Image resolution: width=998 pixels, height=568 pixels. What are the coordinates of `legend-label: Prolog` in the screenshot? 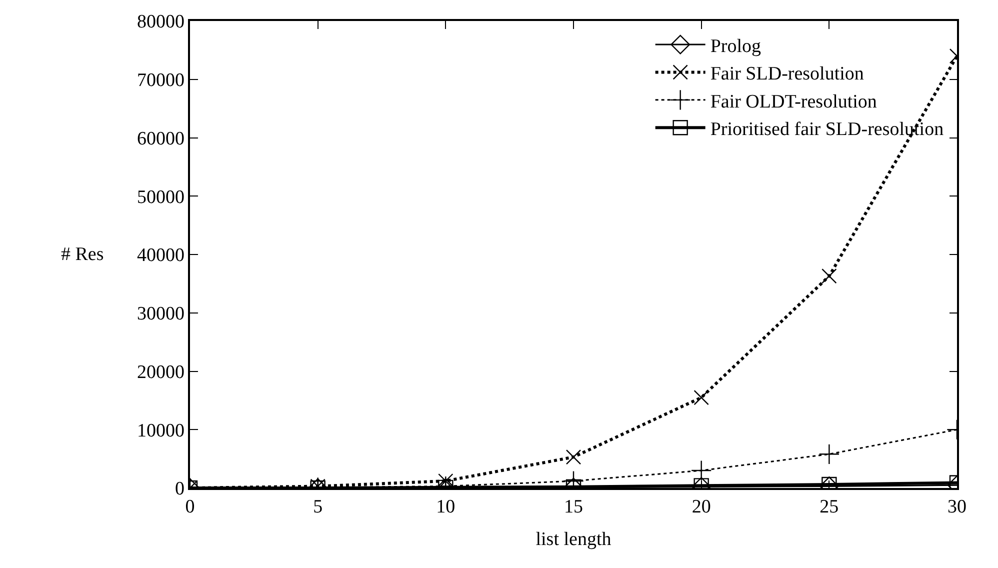 It's located at (736, 46).